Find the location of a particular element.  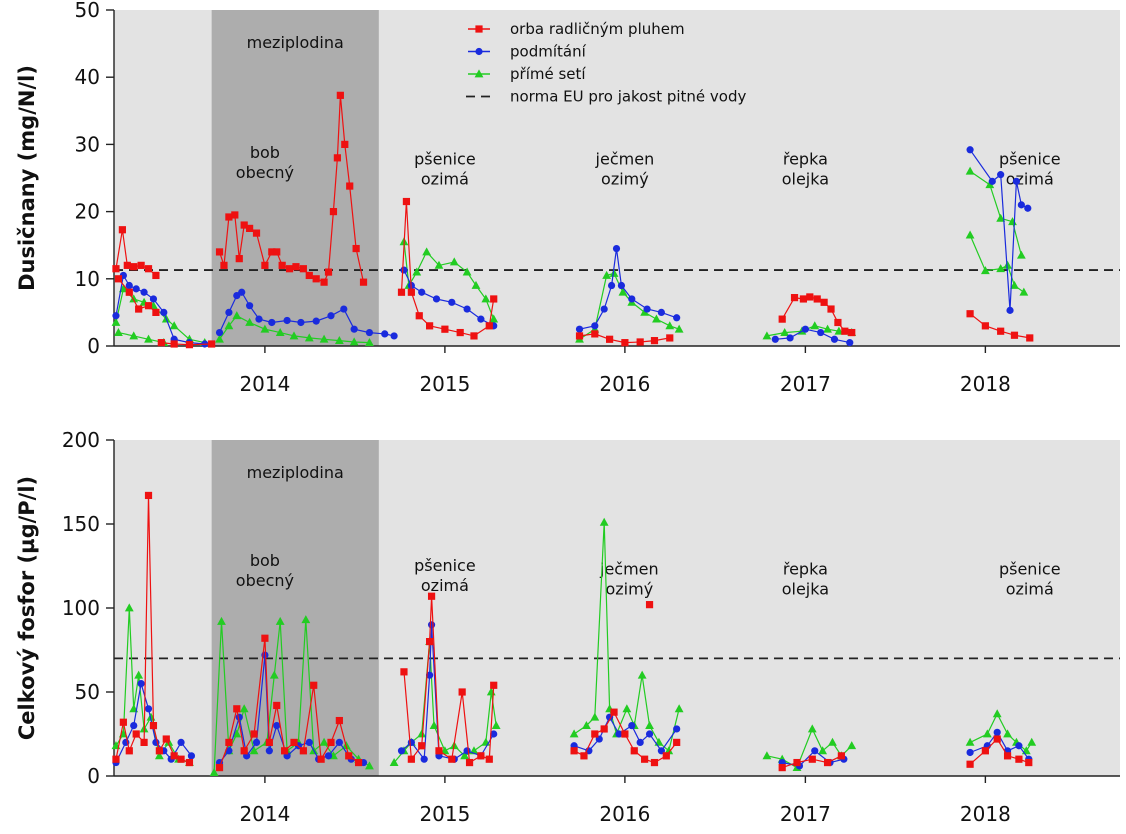

crop-label: řepka olejka is located at coordinates (805, 169).